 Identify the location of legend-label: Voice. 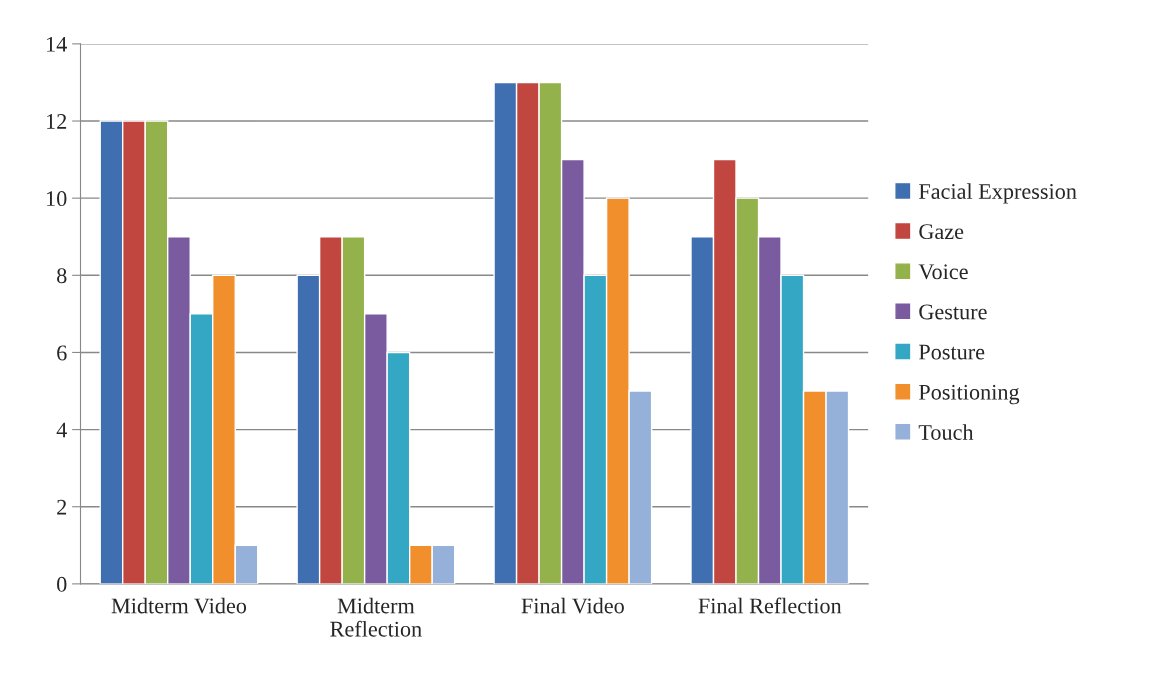
(943, 272).